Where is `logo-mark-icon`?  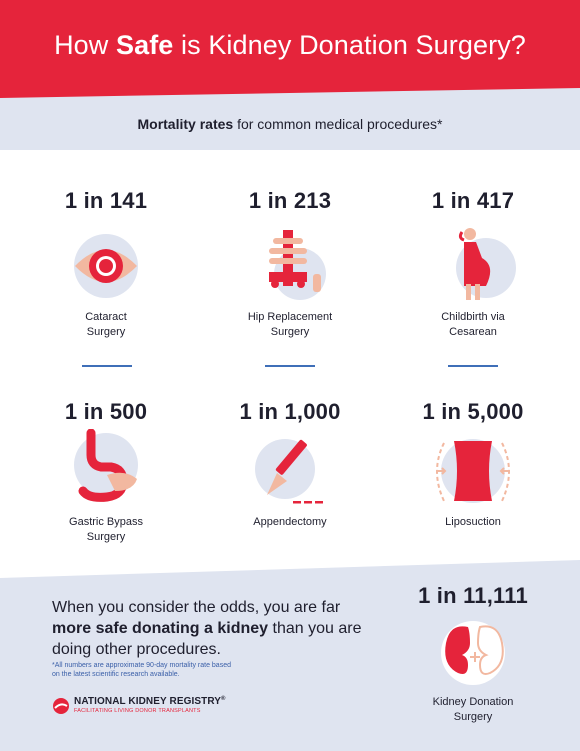
logo-mark-icon is located at coordinates (61, 706).